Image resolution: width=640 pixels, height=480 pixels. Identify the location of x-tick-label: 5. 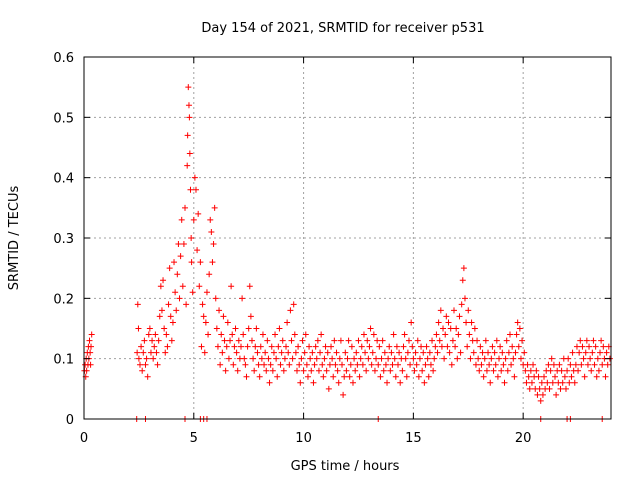
(194, 438).